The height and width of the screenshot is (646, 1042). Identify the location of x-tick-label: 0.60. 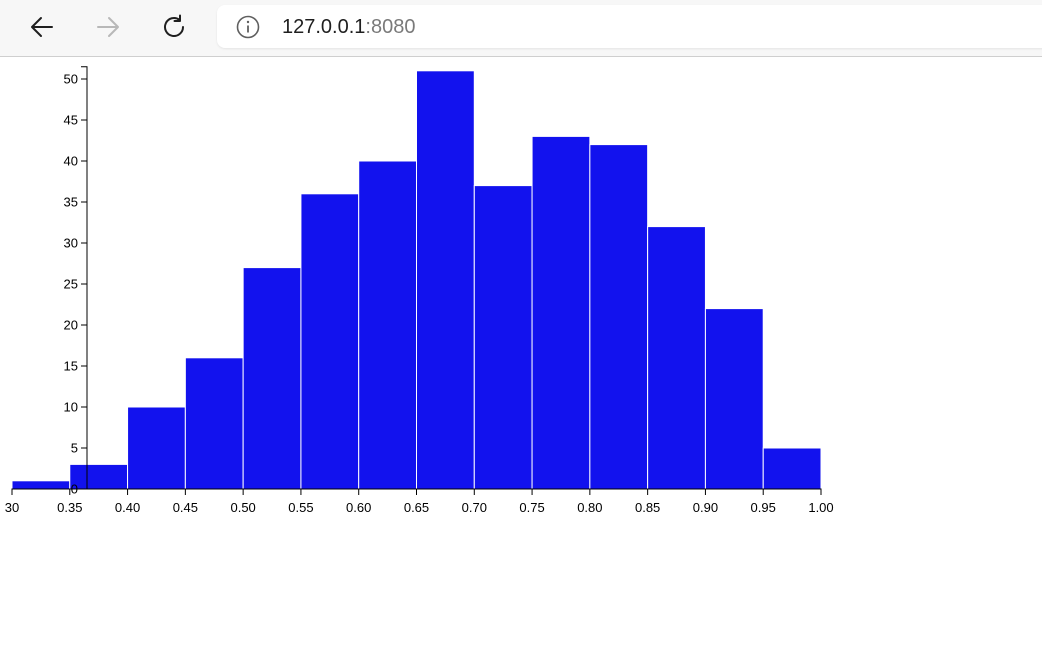
(358, 507).